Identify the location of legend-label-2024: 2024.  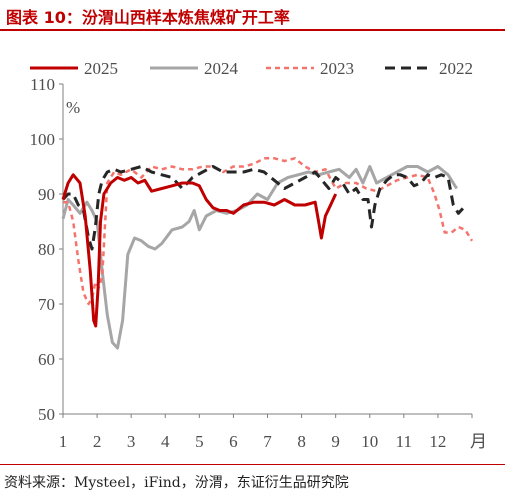
(221, 68).